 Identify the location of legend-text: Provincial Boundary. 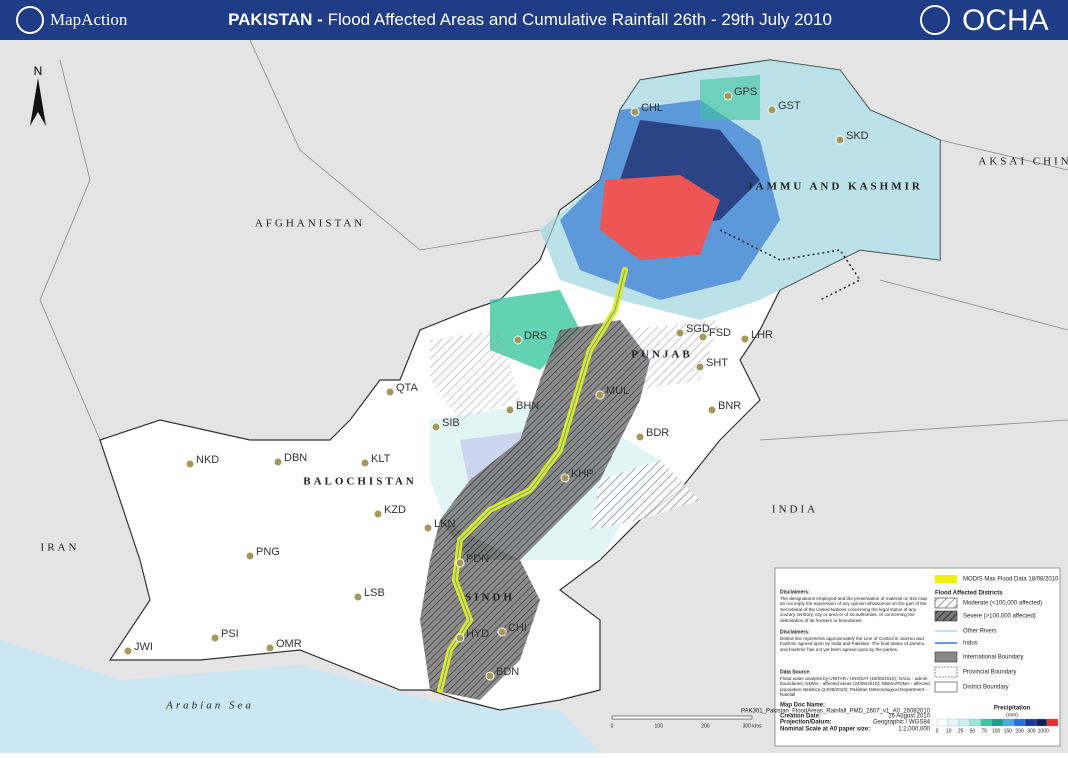
(989, 673).